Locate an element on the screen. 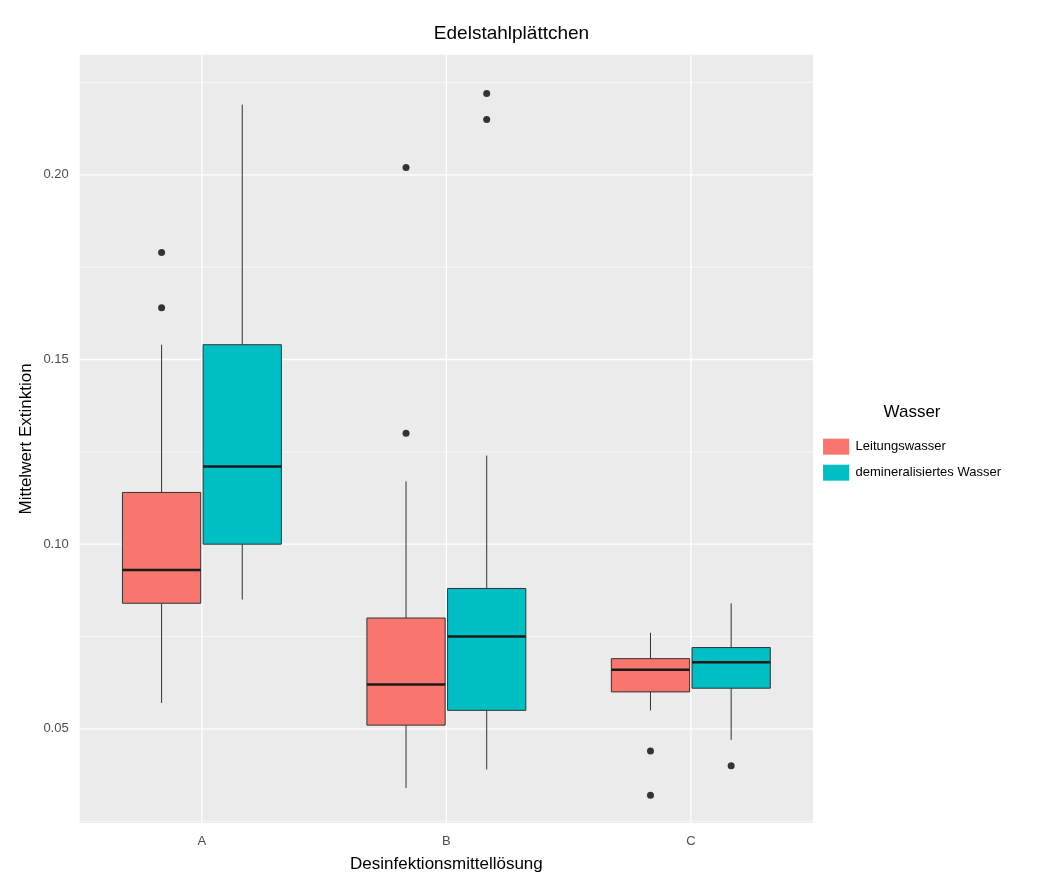 This screenshot has width=1037, height=895. y-tick-label: 0.20 is located at coordinates (56, 174).